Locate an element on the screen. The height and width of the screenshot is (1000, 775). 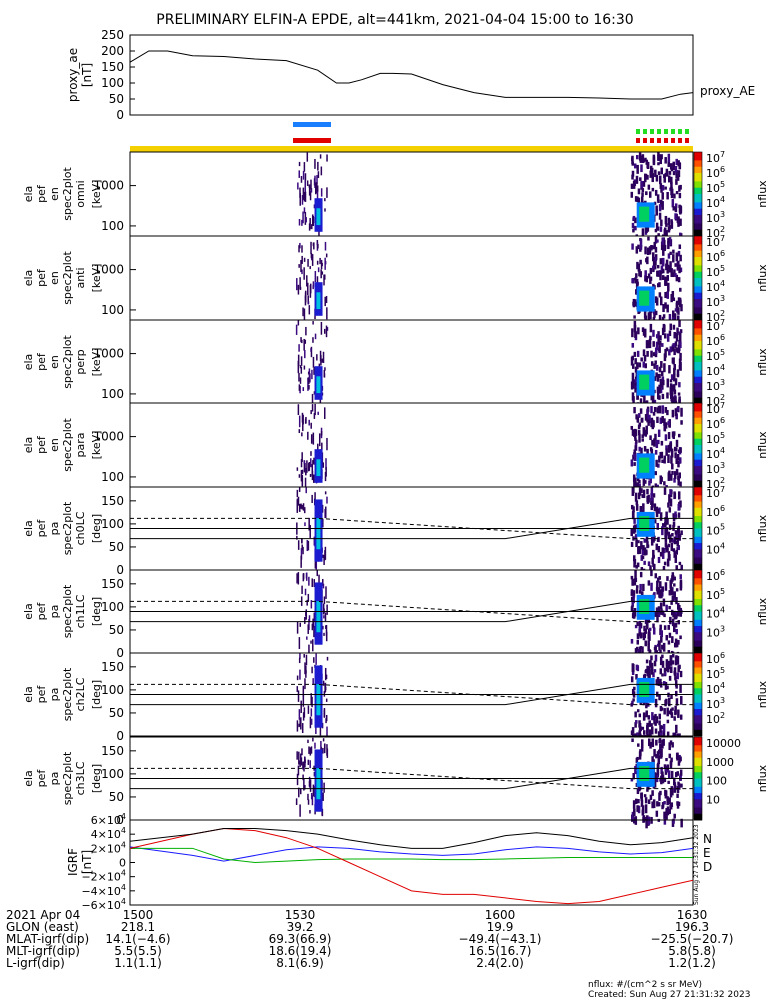
orbit-row-value: 1500 is located at coordinates (138, 915).